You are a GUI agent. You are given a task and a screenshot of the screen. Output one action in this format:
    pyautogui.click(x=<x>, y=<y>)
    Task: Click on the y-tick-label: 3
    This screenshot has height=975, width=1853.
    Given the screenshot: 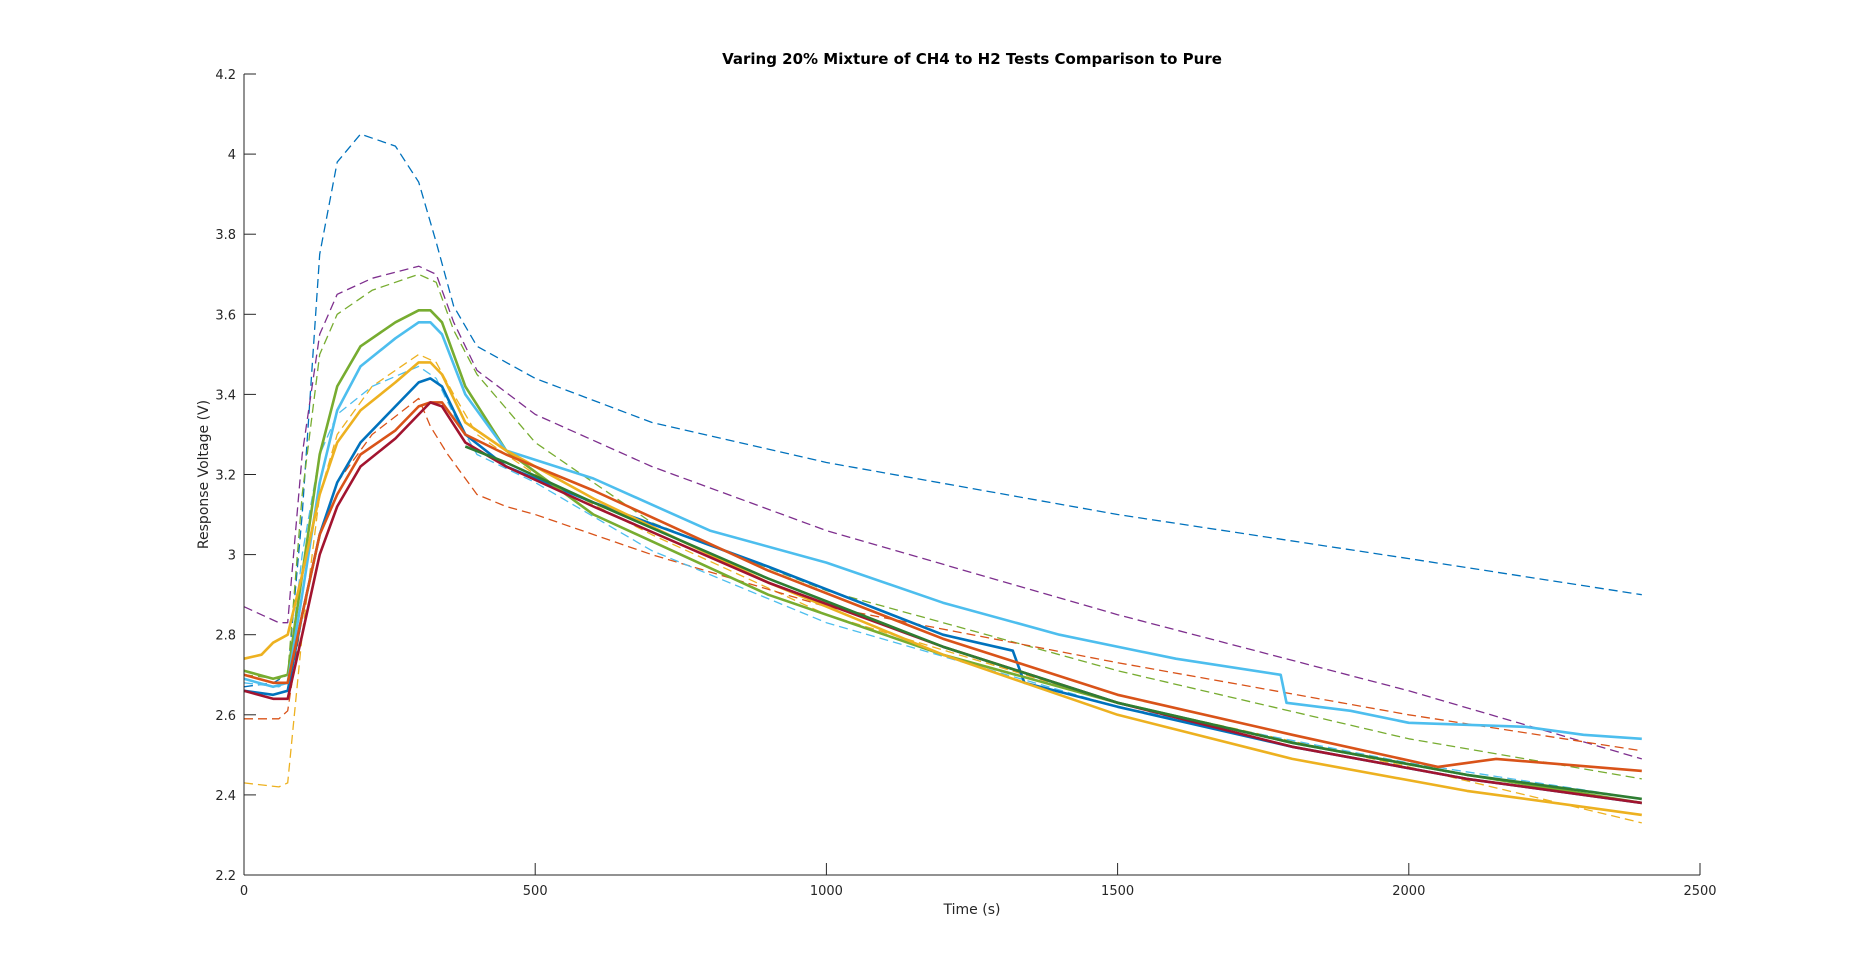 What is the action you would take?
    pyautogui.click(x=232, y=556)
    